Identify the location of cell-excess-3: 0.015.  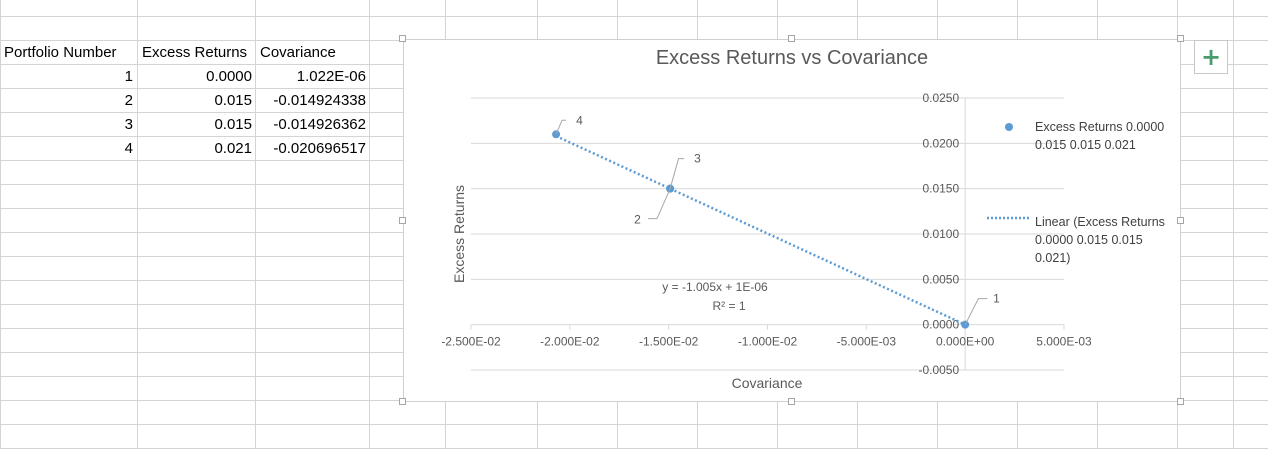
(233, 124).